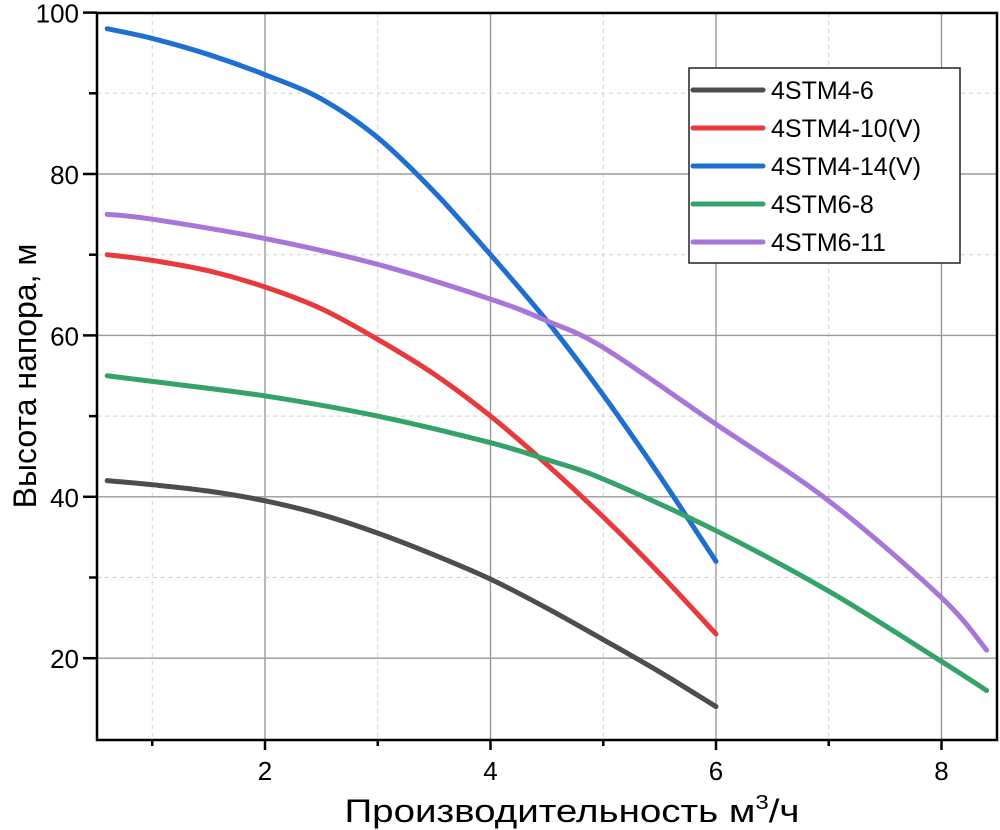  I want to click on y-axis-title: Высота напора, м, so click(25, 376).